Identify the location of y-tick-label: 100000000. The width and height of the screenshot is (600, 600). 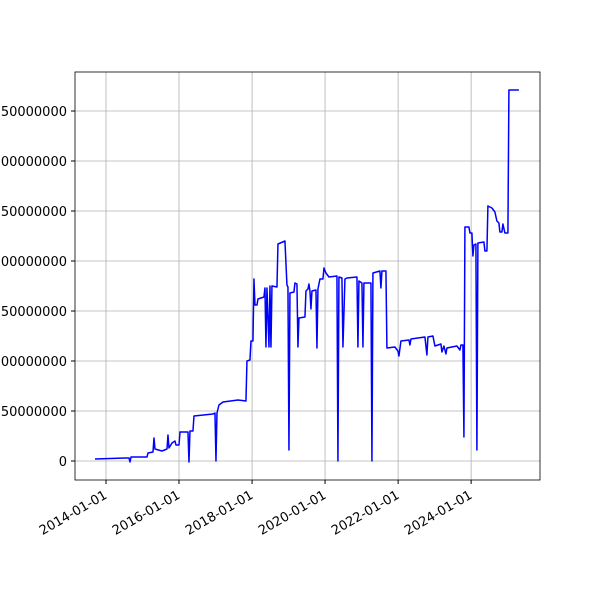
(33, 362).